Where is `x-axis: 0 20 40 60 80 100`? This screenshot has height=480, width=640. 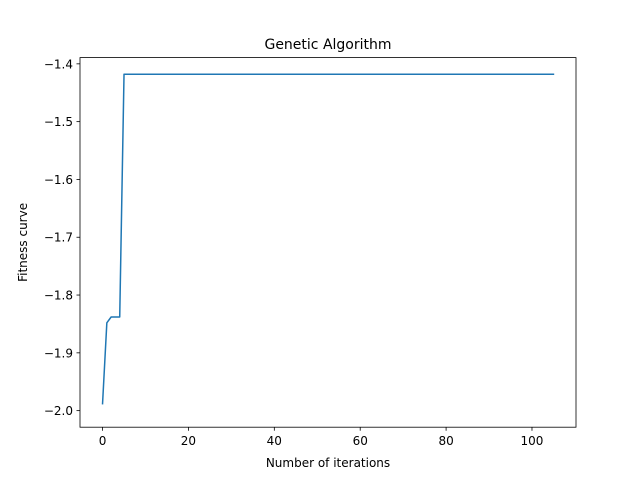 x-axis: 0 20 40 60 80 100 is located at coordinates (321, 437).